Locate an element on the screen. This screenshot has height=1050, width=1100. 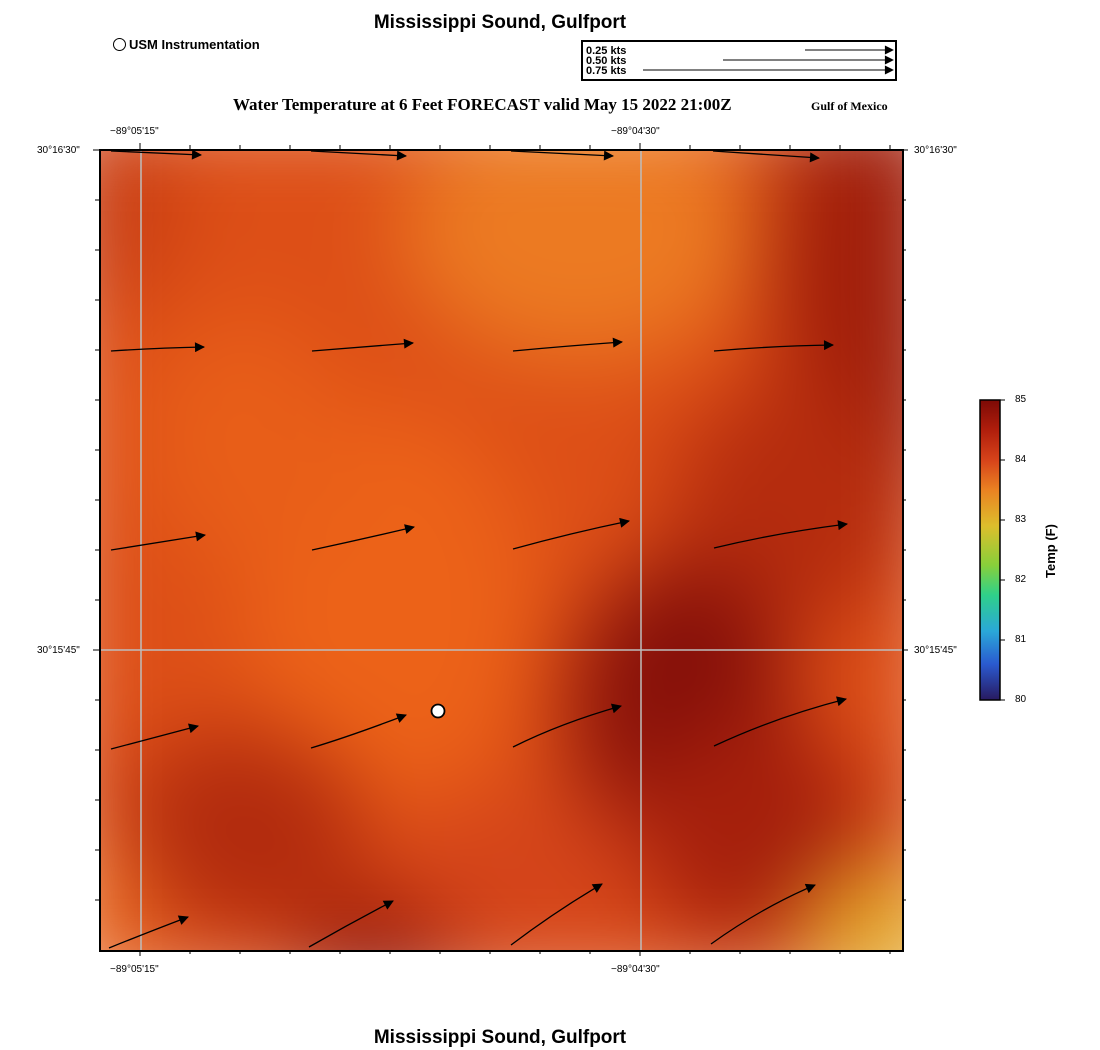
colorbar-tick-80: 80 is located at coordinates (1021, 699).